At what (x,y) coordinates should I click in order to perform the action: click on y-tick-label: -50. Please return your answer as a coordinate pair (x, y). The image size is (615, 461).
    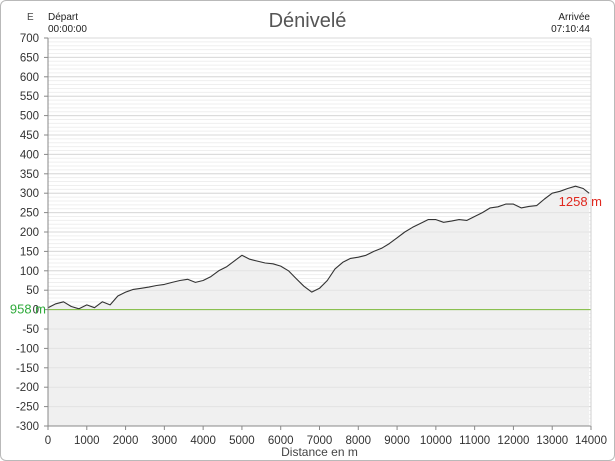
    Looking at the image, I should click on (30, 330).